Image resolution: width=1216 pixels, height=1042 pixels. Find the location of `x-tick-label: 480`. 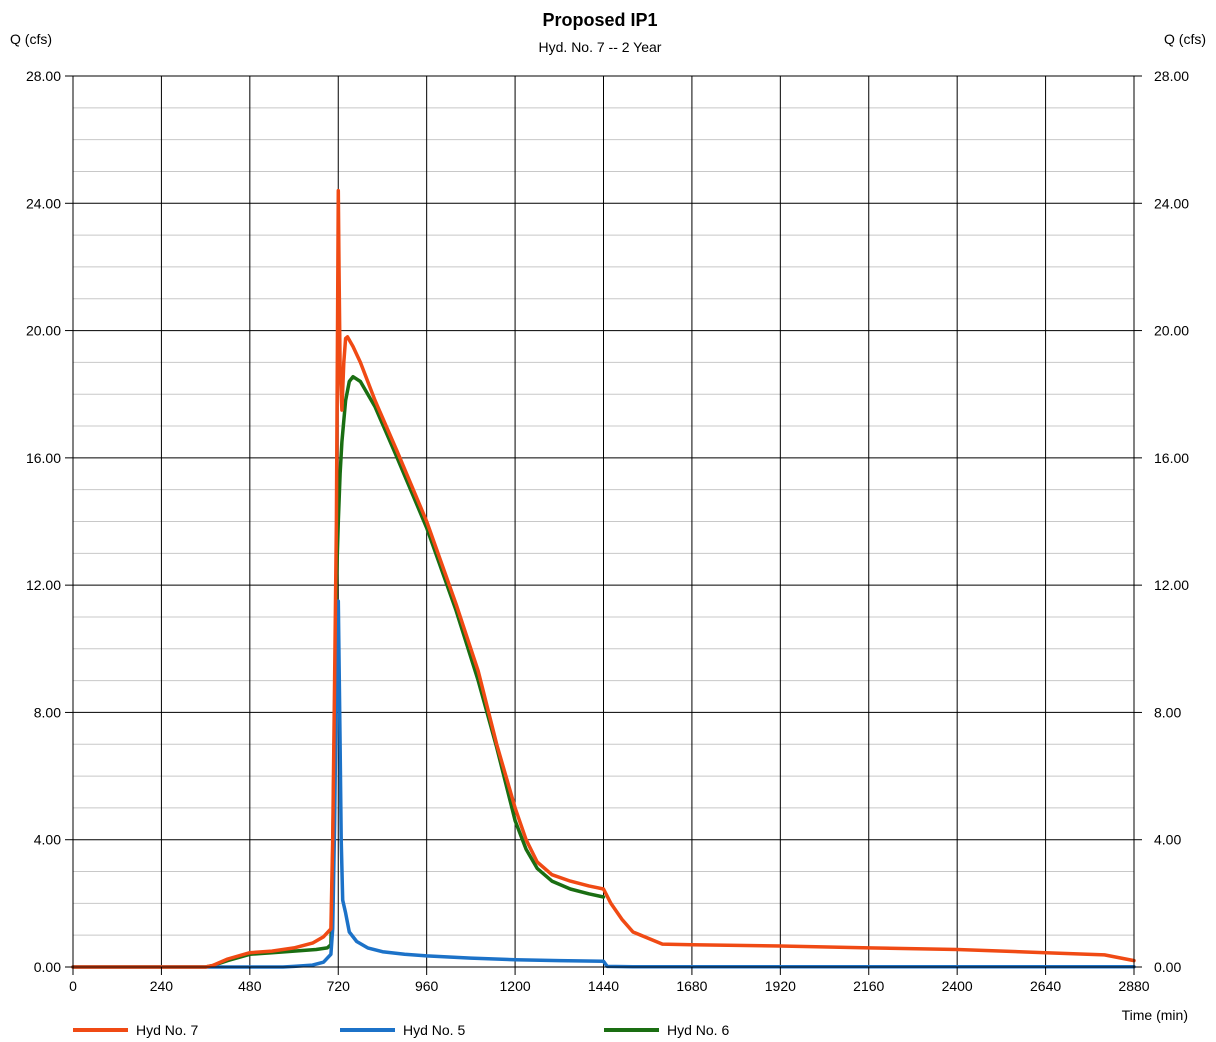

x-tick-label: 480 is located at coordinates (250, 986).